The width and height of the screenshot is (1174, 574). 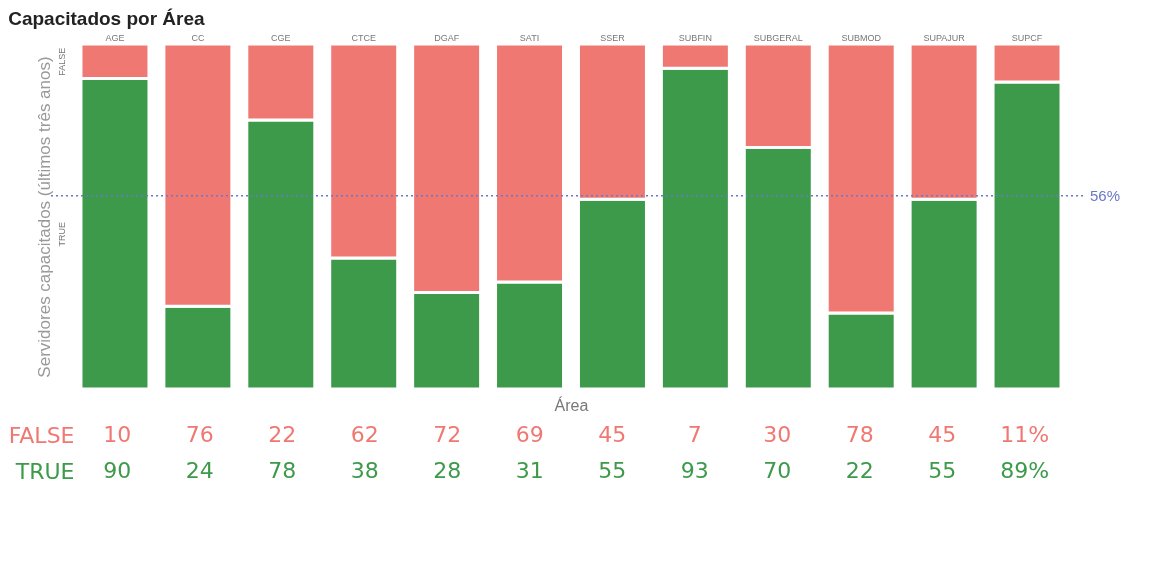 What do you see at coordinates (364, 434) in the screenshot?
I see `data-label: 62` at bounding box center [364, 434].